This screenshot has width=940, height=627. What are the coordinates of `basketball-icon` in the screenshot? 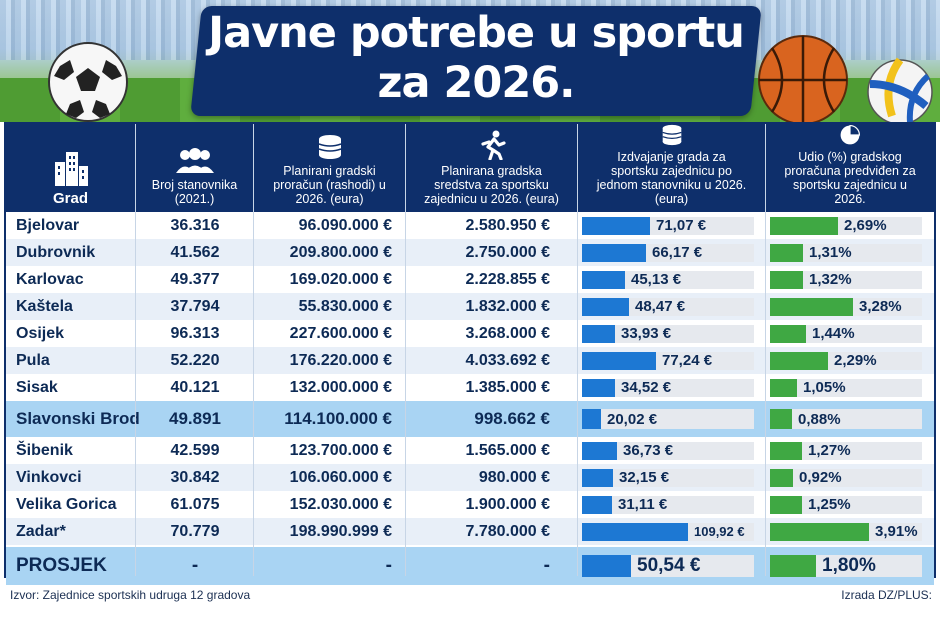 It's located at (803, 78).